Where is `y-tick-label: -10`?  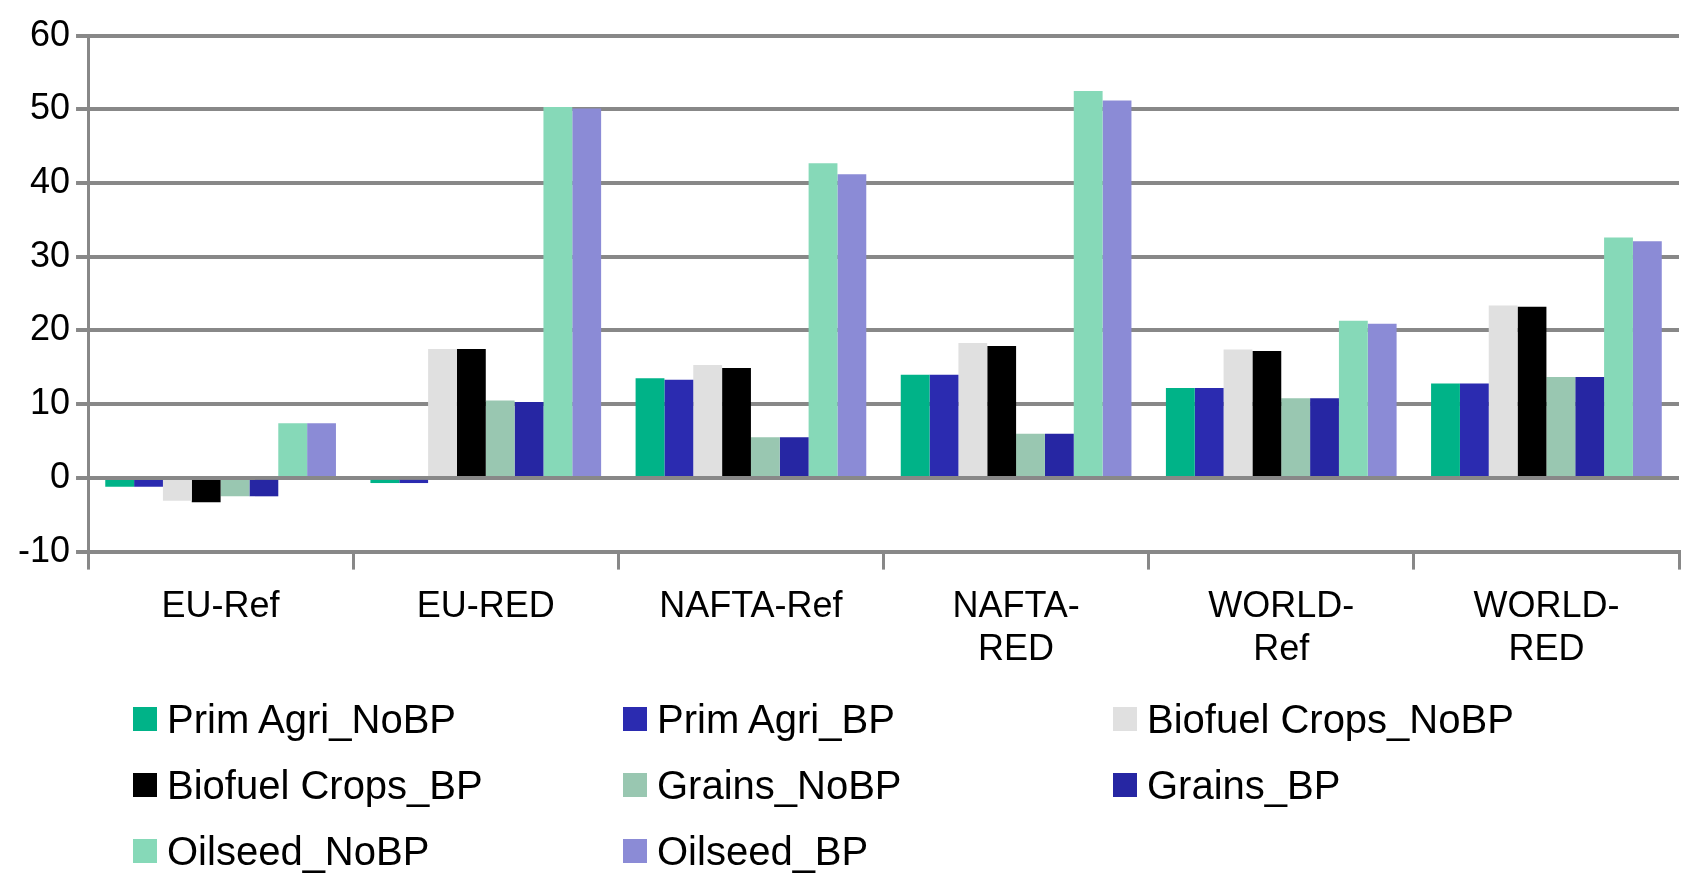 y-tick-label: -10 is located at coordinates (44, 549).